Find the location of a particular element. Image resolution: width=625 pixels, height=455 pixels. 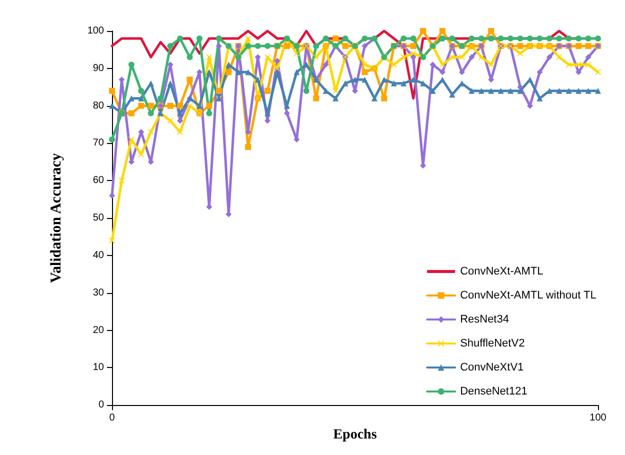

legend-label: ConvNeXt-AMTL without TL is located at coordinates (528, 296).